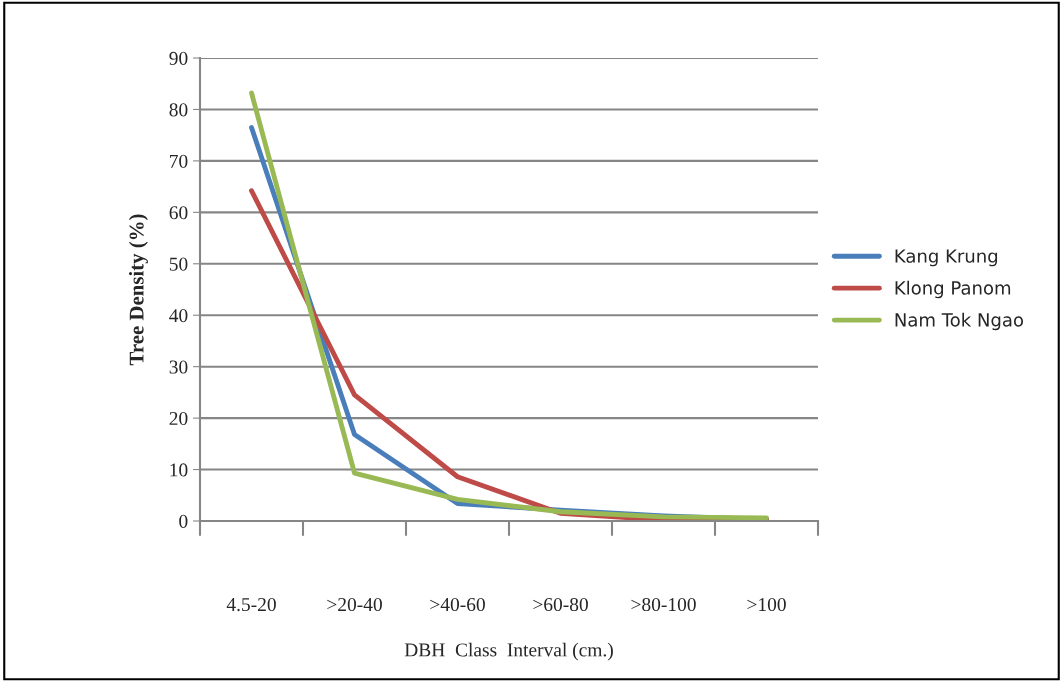  Describe the element at coordinates (178, 110) in the screenshot. I see `y-tick-label: 80` at that location.